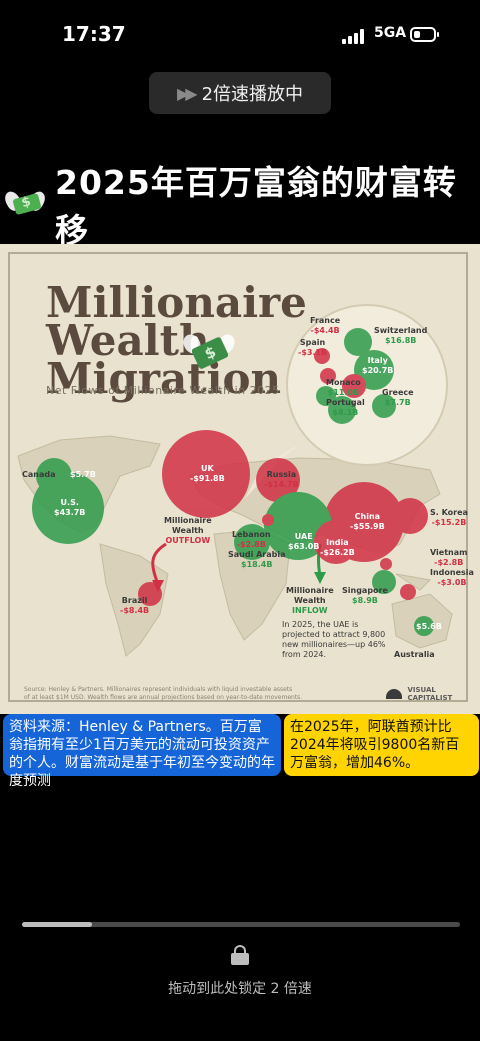 This screenshot has height=1041, width=480. I want to click on label-russia: Russia -$14.7B, so click(281, 479).